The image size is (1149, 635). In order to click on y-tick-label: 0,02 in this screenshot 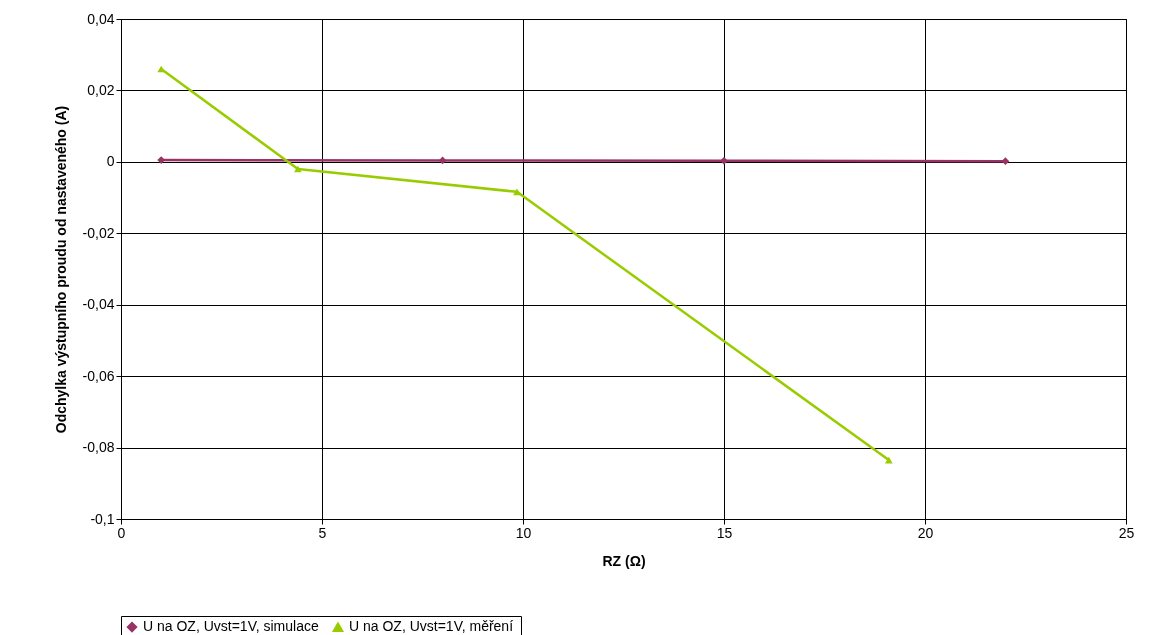, I will do `click(101, 89)`.